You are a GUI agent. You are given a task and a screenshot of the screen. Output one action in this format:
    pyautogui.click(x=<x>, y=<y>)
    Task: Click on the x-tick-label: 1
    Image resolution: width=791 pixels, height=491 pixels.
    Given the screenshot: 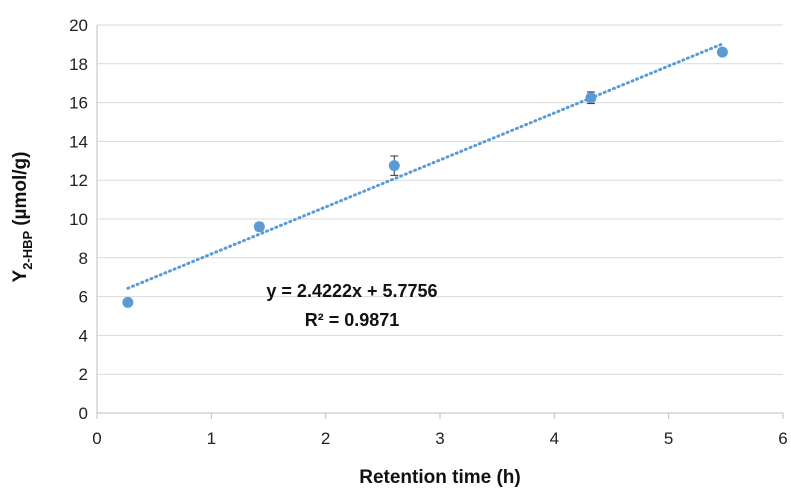 What is the action you would take?
    pyautogui.click(x=211, y=438)
    